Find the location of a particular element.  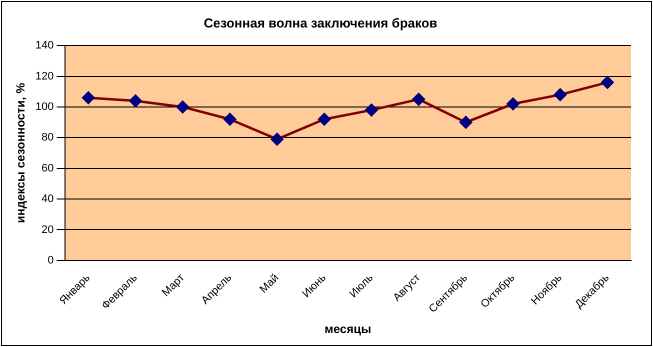

y-tick-label: 60 is located at coordinates (48, 168).